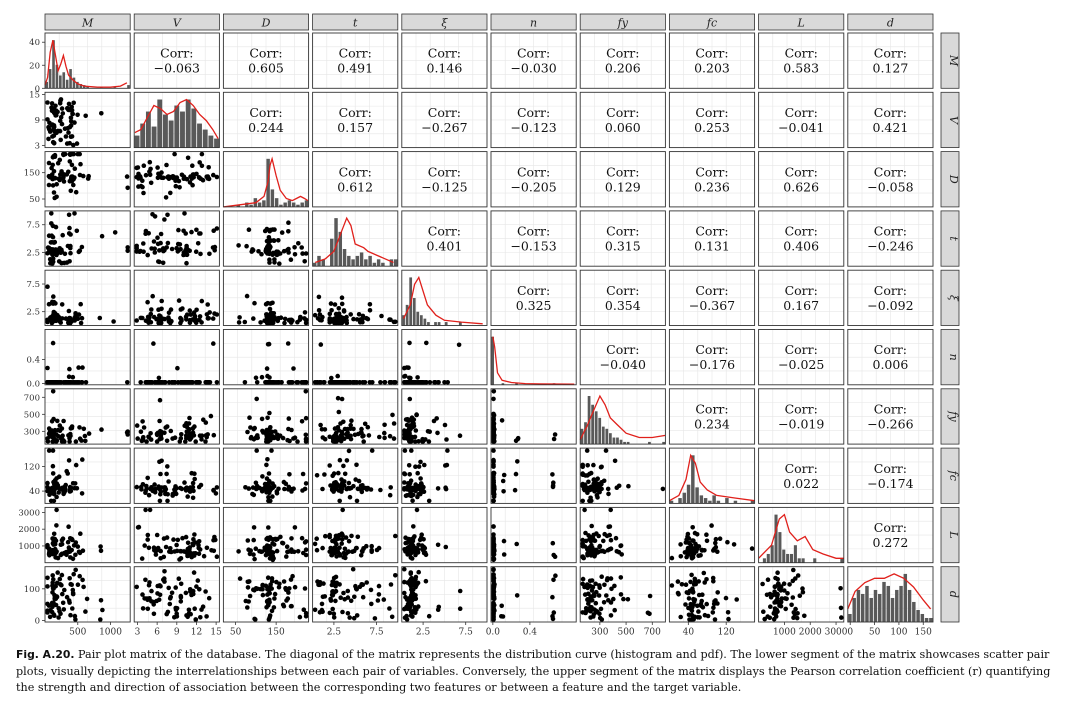 This screenshot has height=718, width=1080. What do you see at coordinates (265, 22) in the screenshot?
I see `column-strip-D: D` at bounding box center [265, 22].